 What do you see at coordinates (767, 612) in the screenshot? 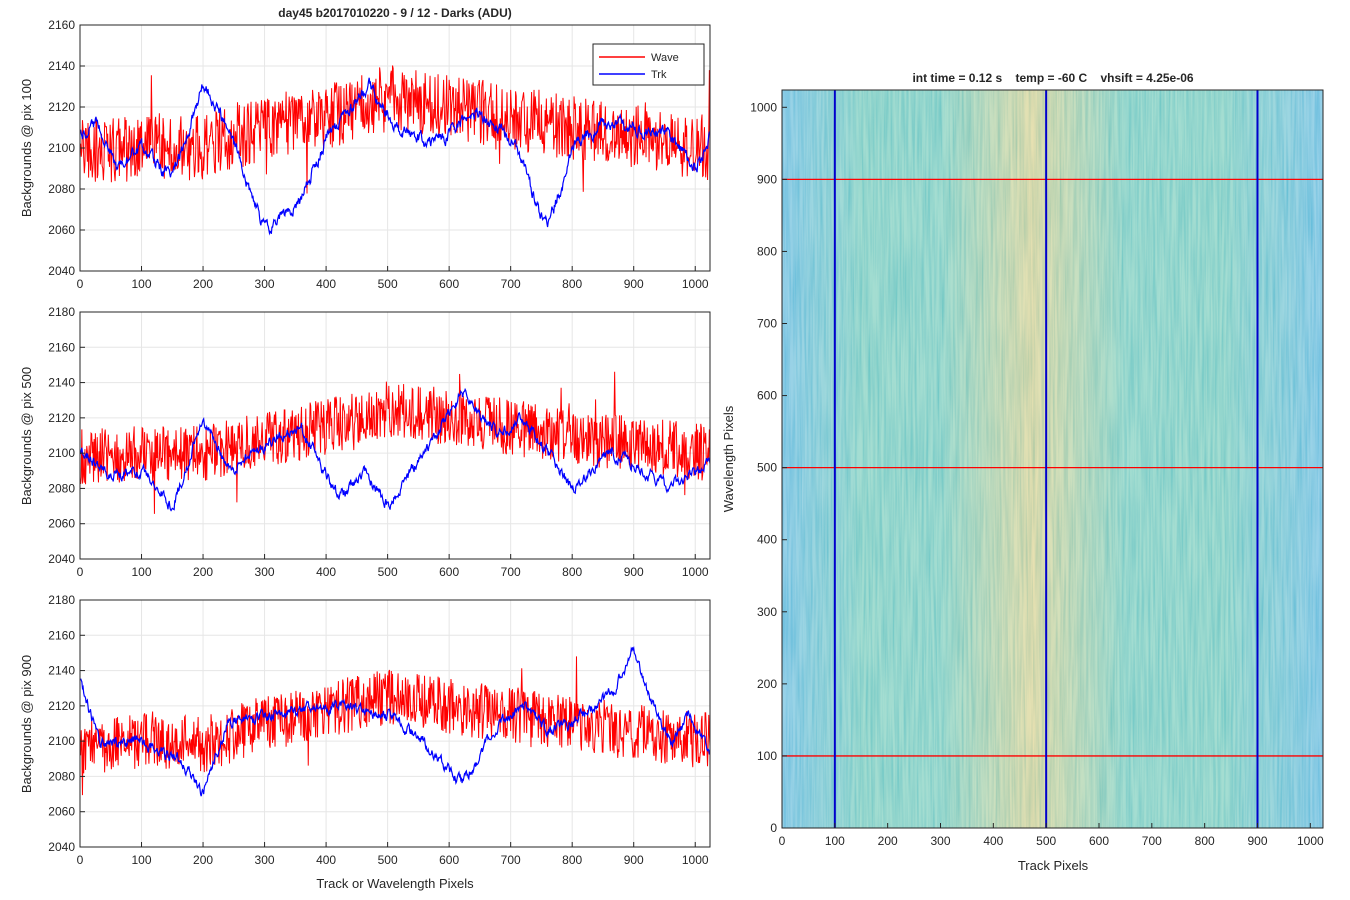
I see `y-tick-label: 300` at bounding box center [767, 612].